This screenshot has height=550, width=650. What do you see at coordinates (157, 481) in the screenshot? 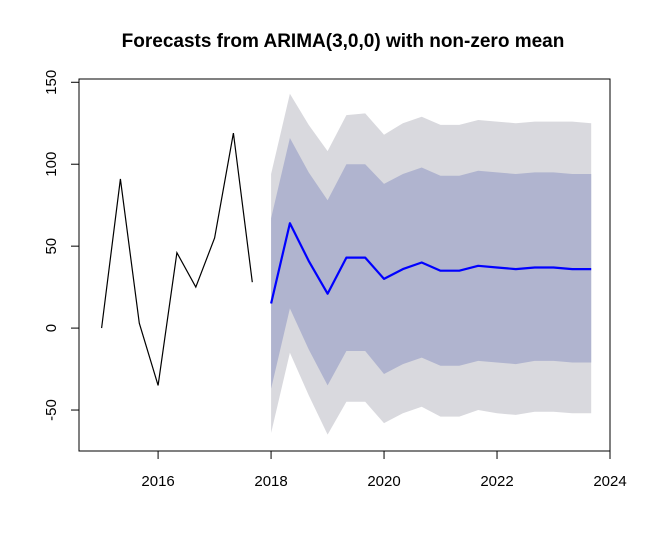
I see `x-tick-label: 2016` at bounding box center [157, 481].